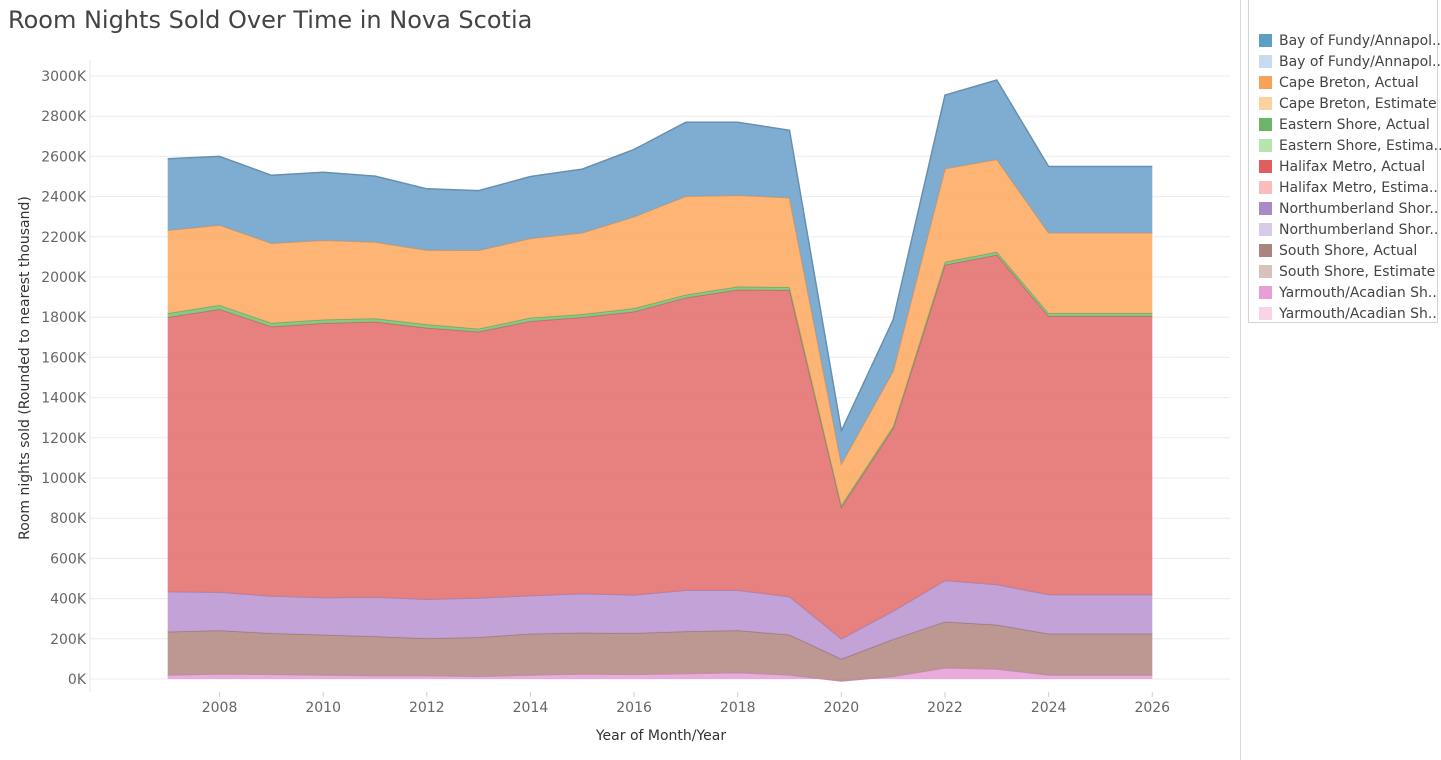 The image size is (1441, 760). I want to click on y-tick-label: 600K, so click(68, 559).